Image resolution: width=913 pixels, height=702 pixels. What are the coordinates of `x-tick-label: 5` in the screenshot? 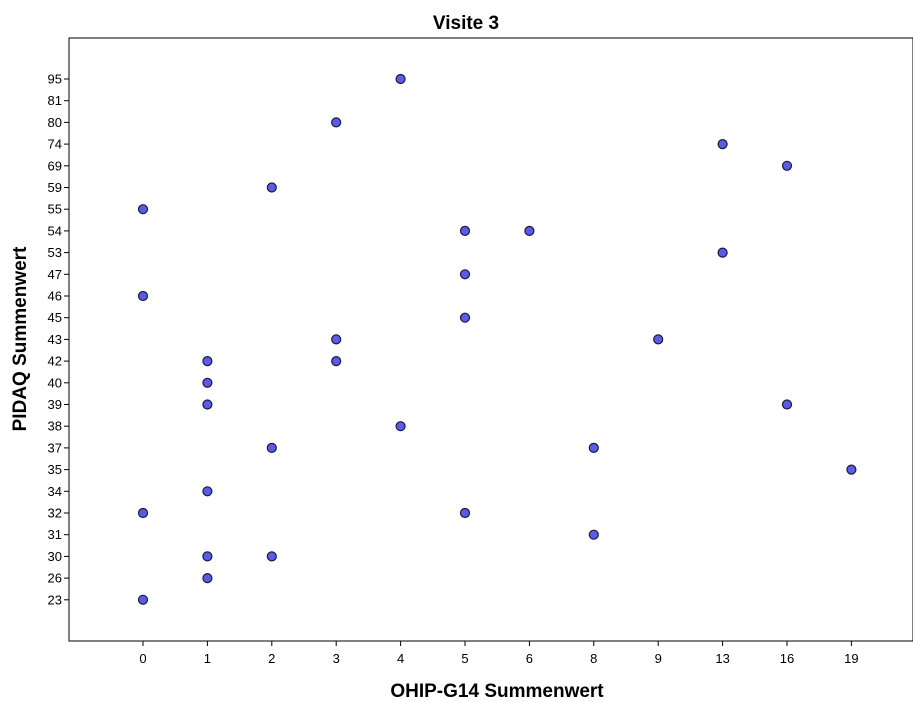 It's located at (464, 658).